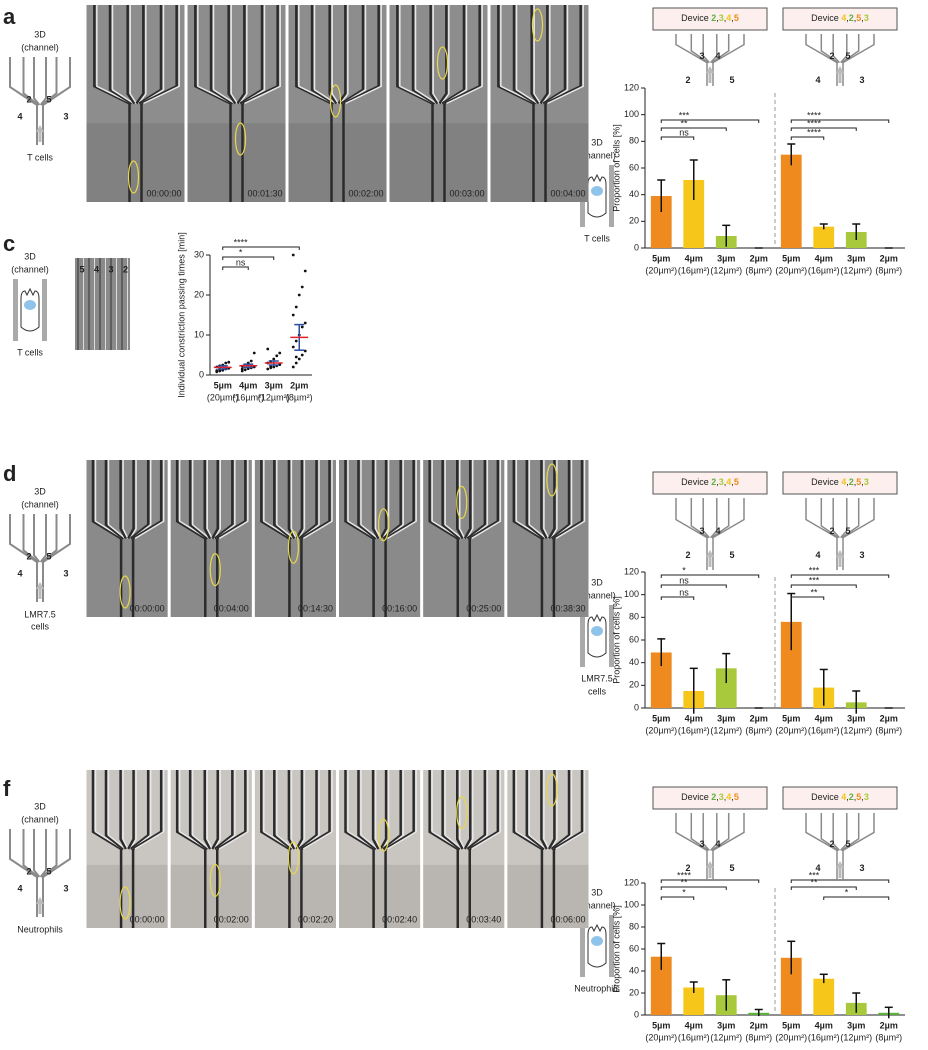  Describe the element at coordinates (840, 18) in the screenshot. I see `device-label: Device 4,2,5,3` at that location.